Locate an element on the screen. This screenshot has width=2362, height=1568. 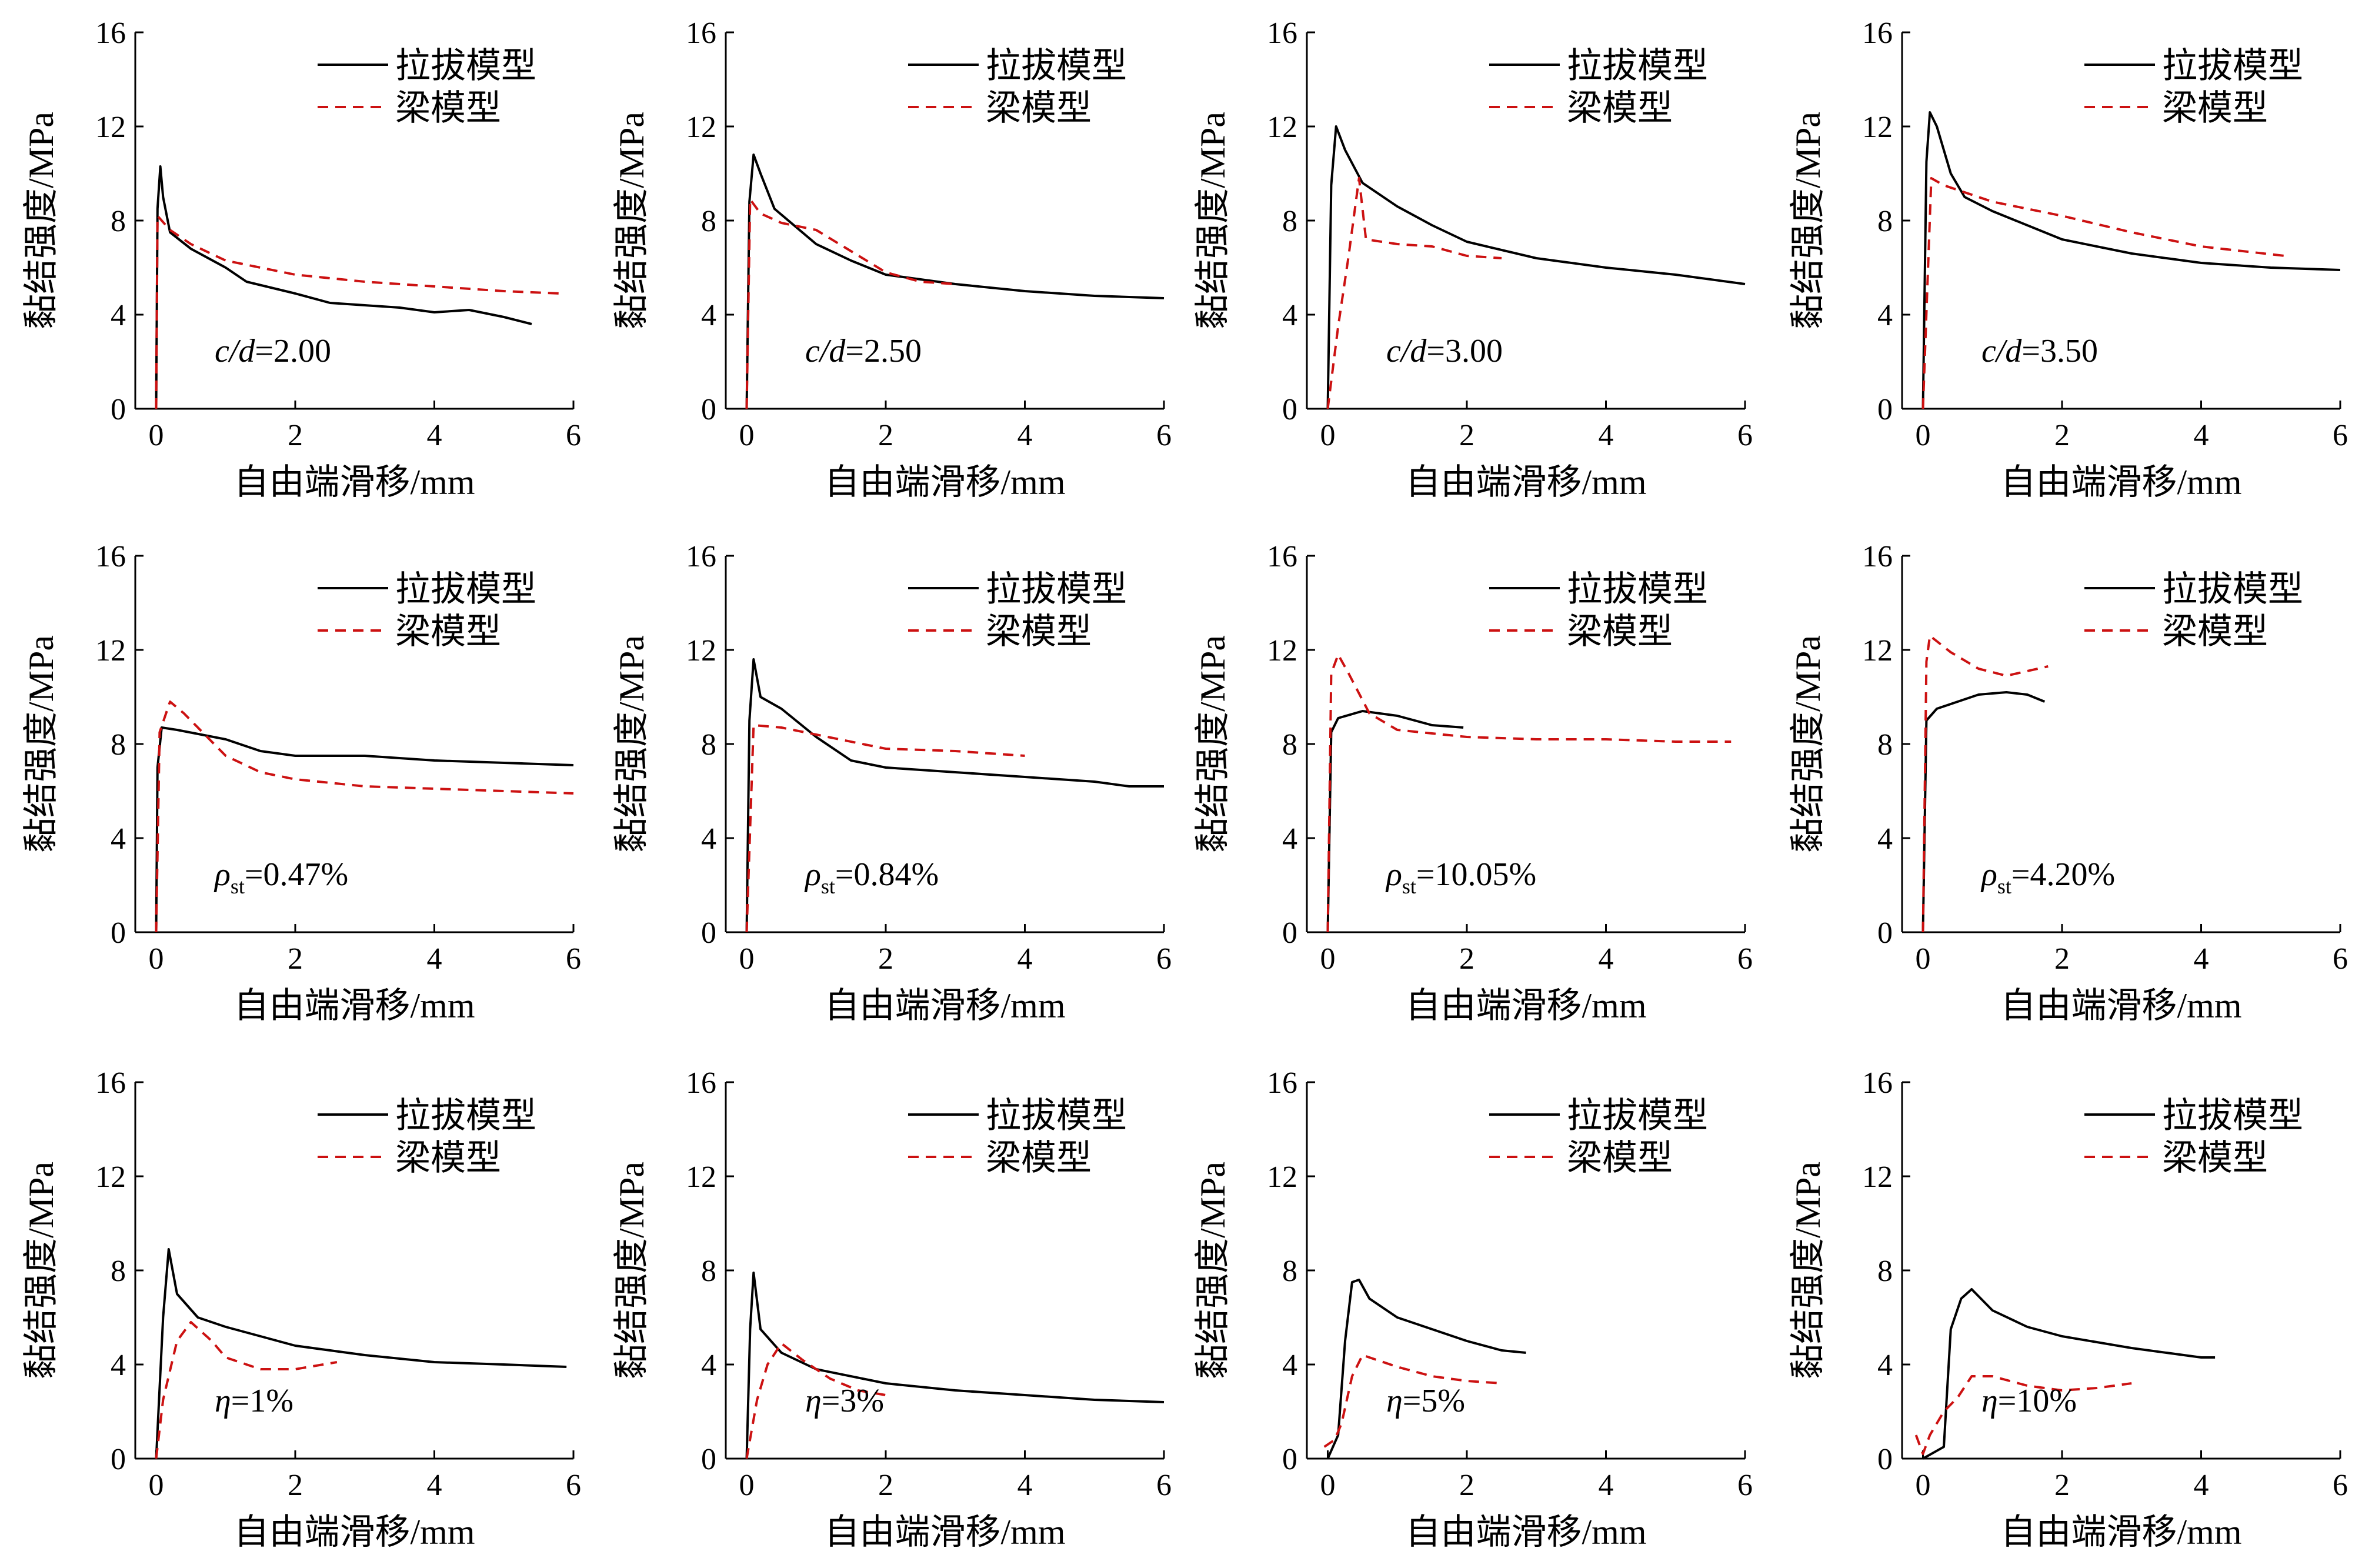
annotation-value: =0.84% is located at coordinates (887, 874).